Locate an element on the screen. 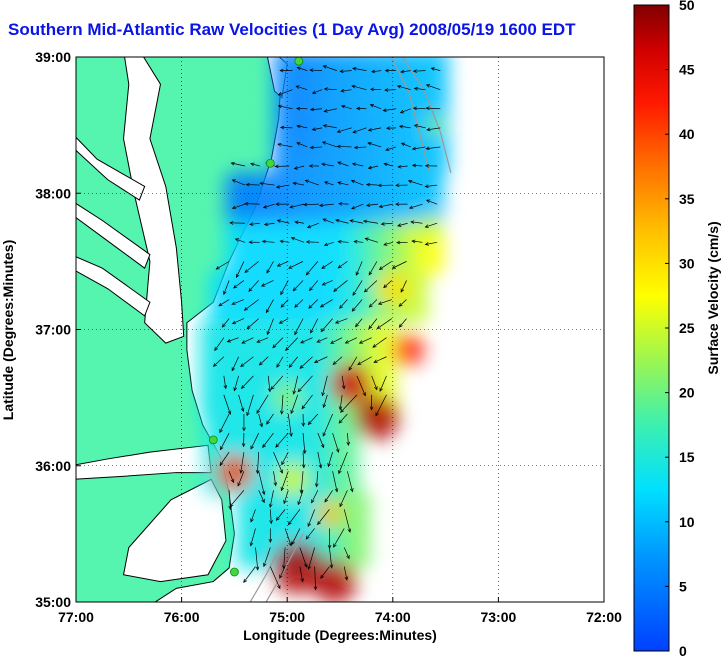  colorbar-label: Surface Velocity (cm/s) is located at coordinates (713, 297).